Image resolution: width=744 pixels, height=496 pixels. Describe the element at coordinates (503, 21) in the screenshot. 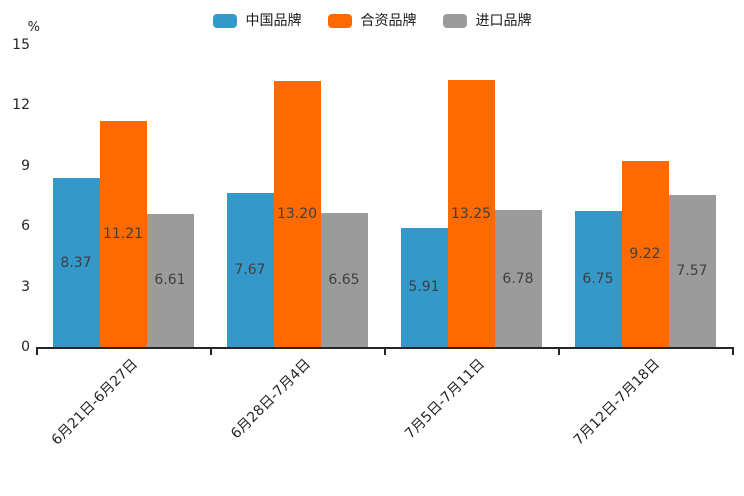

I see `legend-label: 进口品牌` at that location.